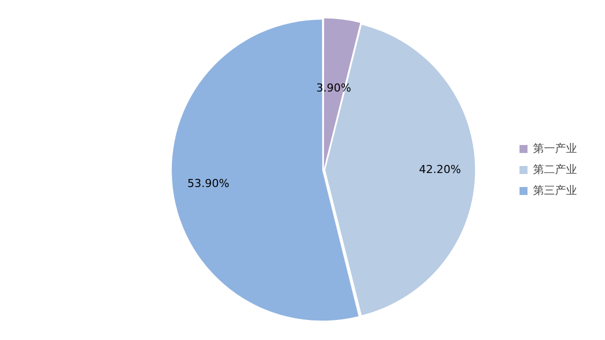 This screenshot has height=340, width=605. What do you see at coordinates (208, 183) in the screenshot?
I see `data-label: 53.90%` at bounding box center [208, 183].